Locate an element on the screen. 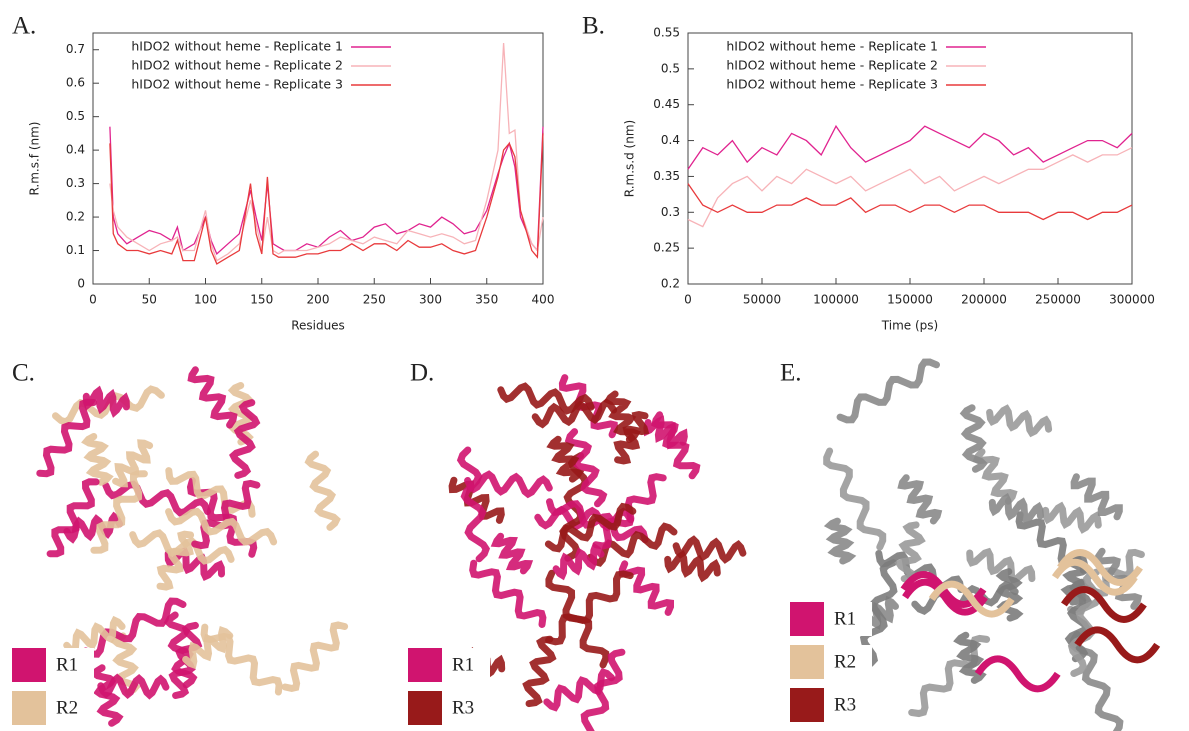 Image resolution: width=1189 pixels, height=731 pixels. panel-label: B. is located at coordinates (593, 26).